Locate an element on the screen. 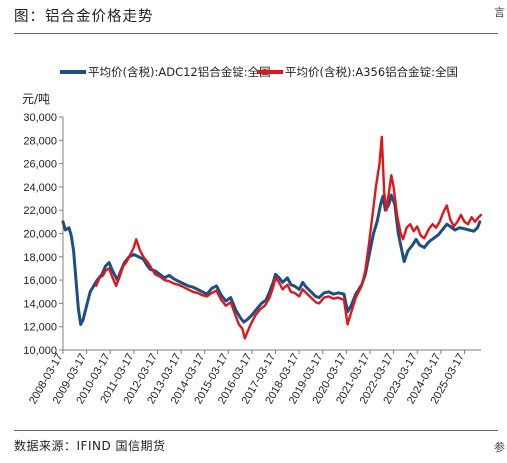  y-tick-label: 20,000 is located at coordinates (40, 235).